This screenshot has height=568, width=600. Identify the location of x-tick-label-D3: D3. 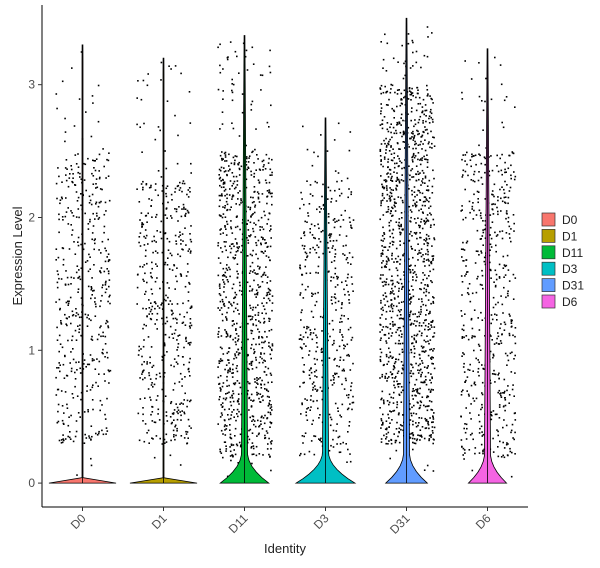
(321, 521).